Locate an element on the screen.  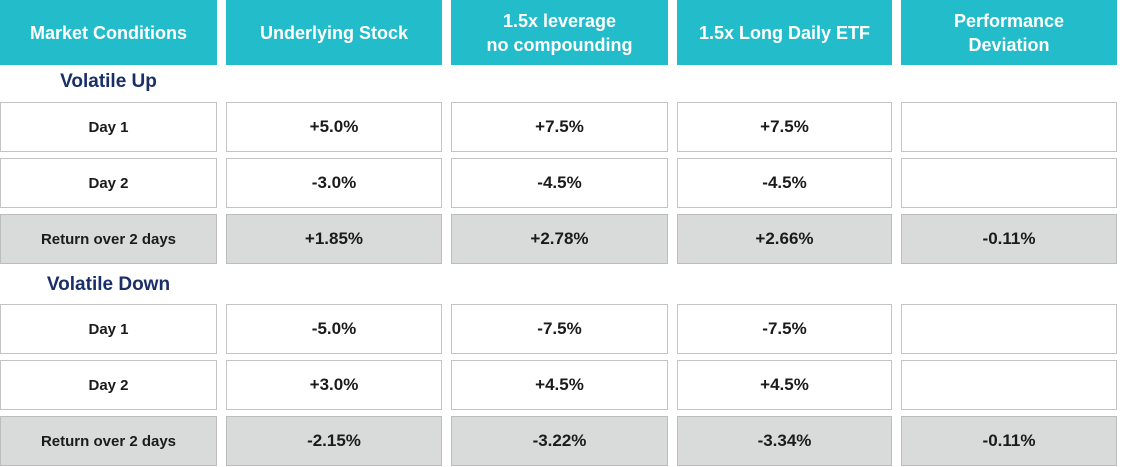
etf-return: +2.66% is located at coordinates (784, 239).